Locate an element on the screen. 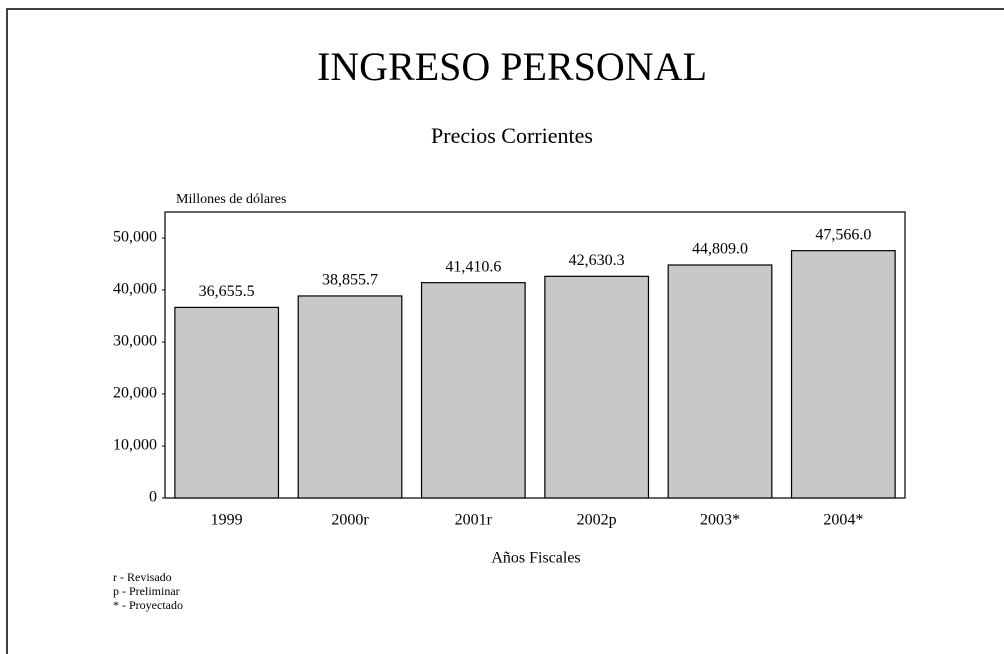 This screenshot has height=654, width=1004. y-tick-label: 30,000 is located at coordinates (135, 341).